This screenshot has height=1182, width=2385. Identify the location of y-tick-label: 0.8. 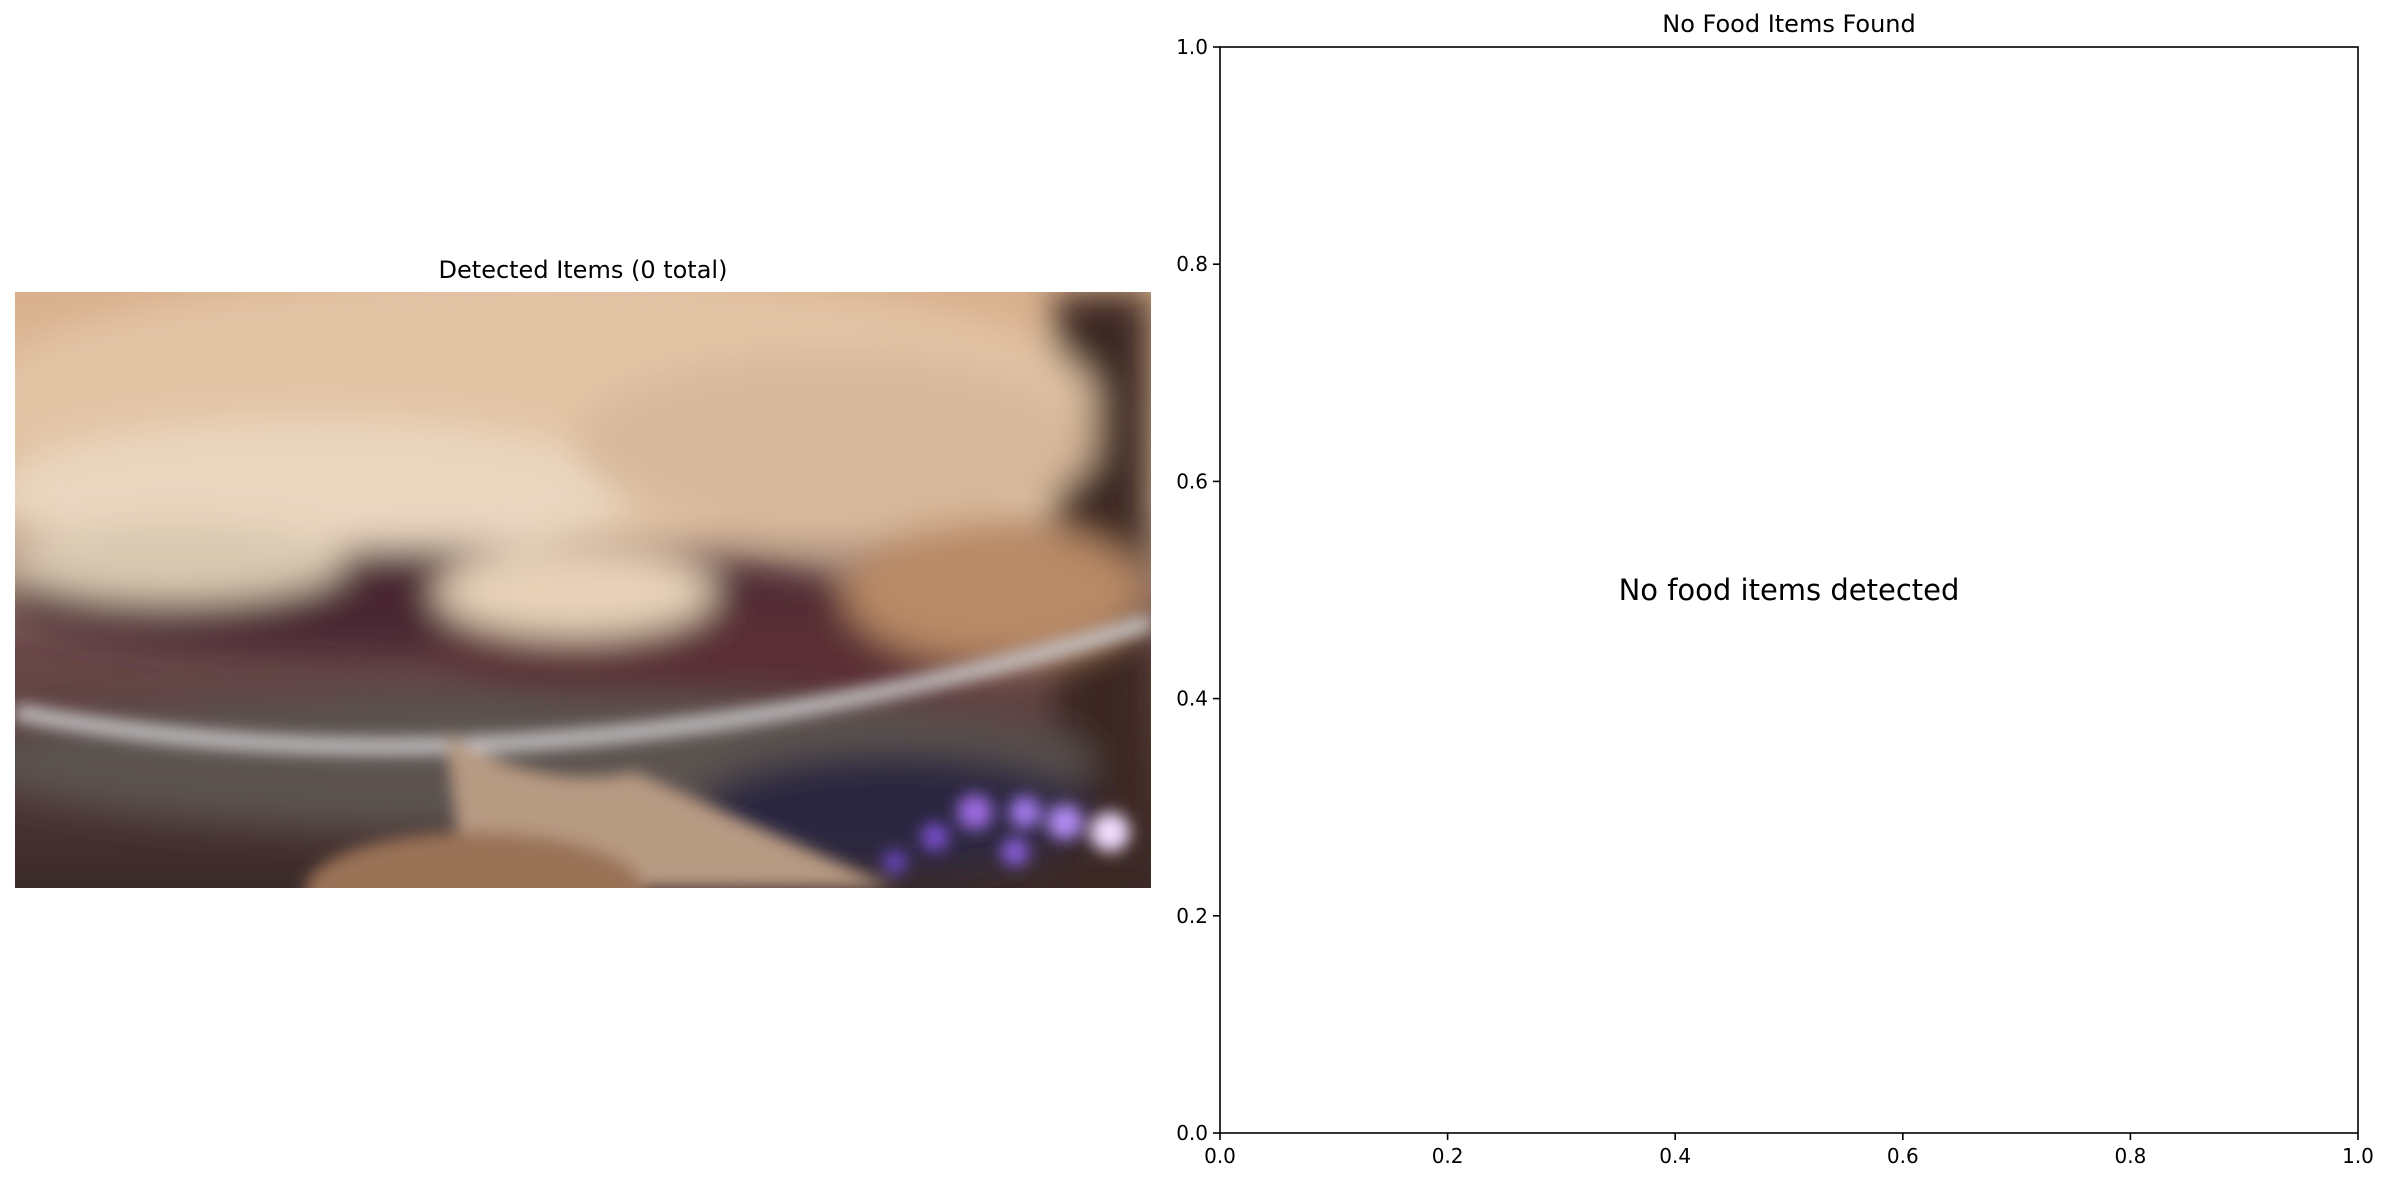
(1192, 264).